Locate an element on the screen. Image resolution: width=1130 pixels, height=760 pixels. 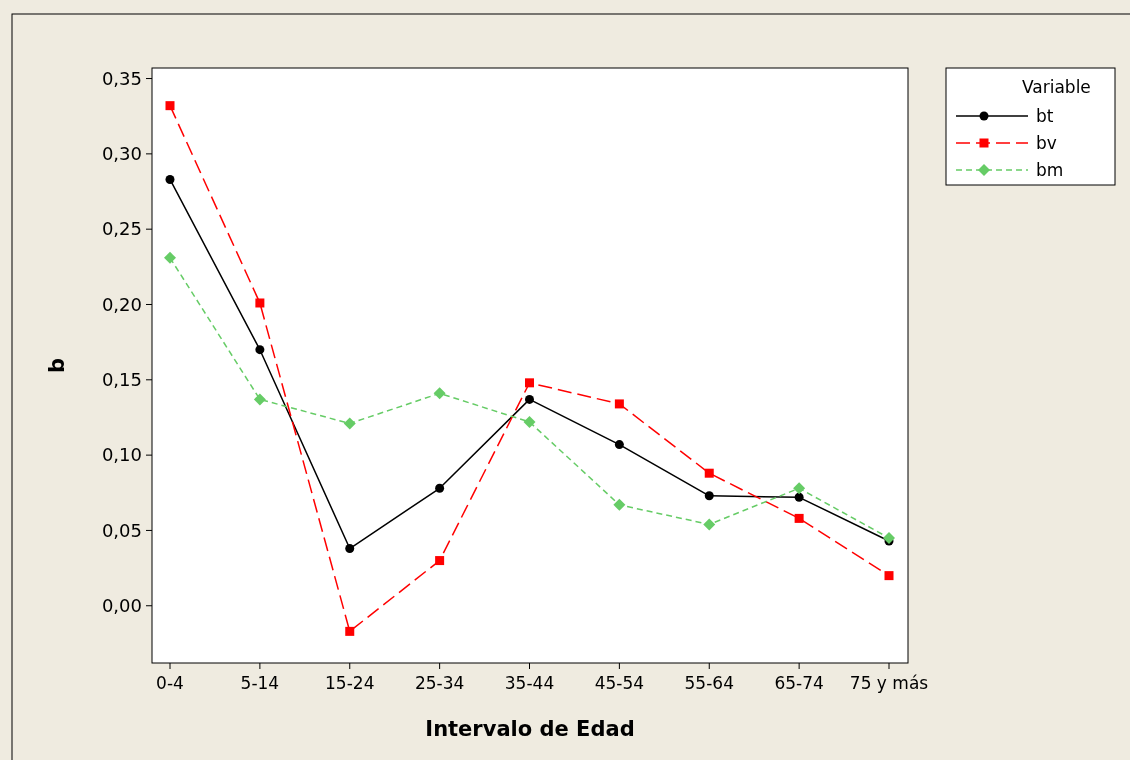
y-tick-label: 0,35 is located at coordinates (121, 78).